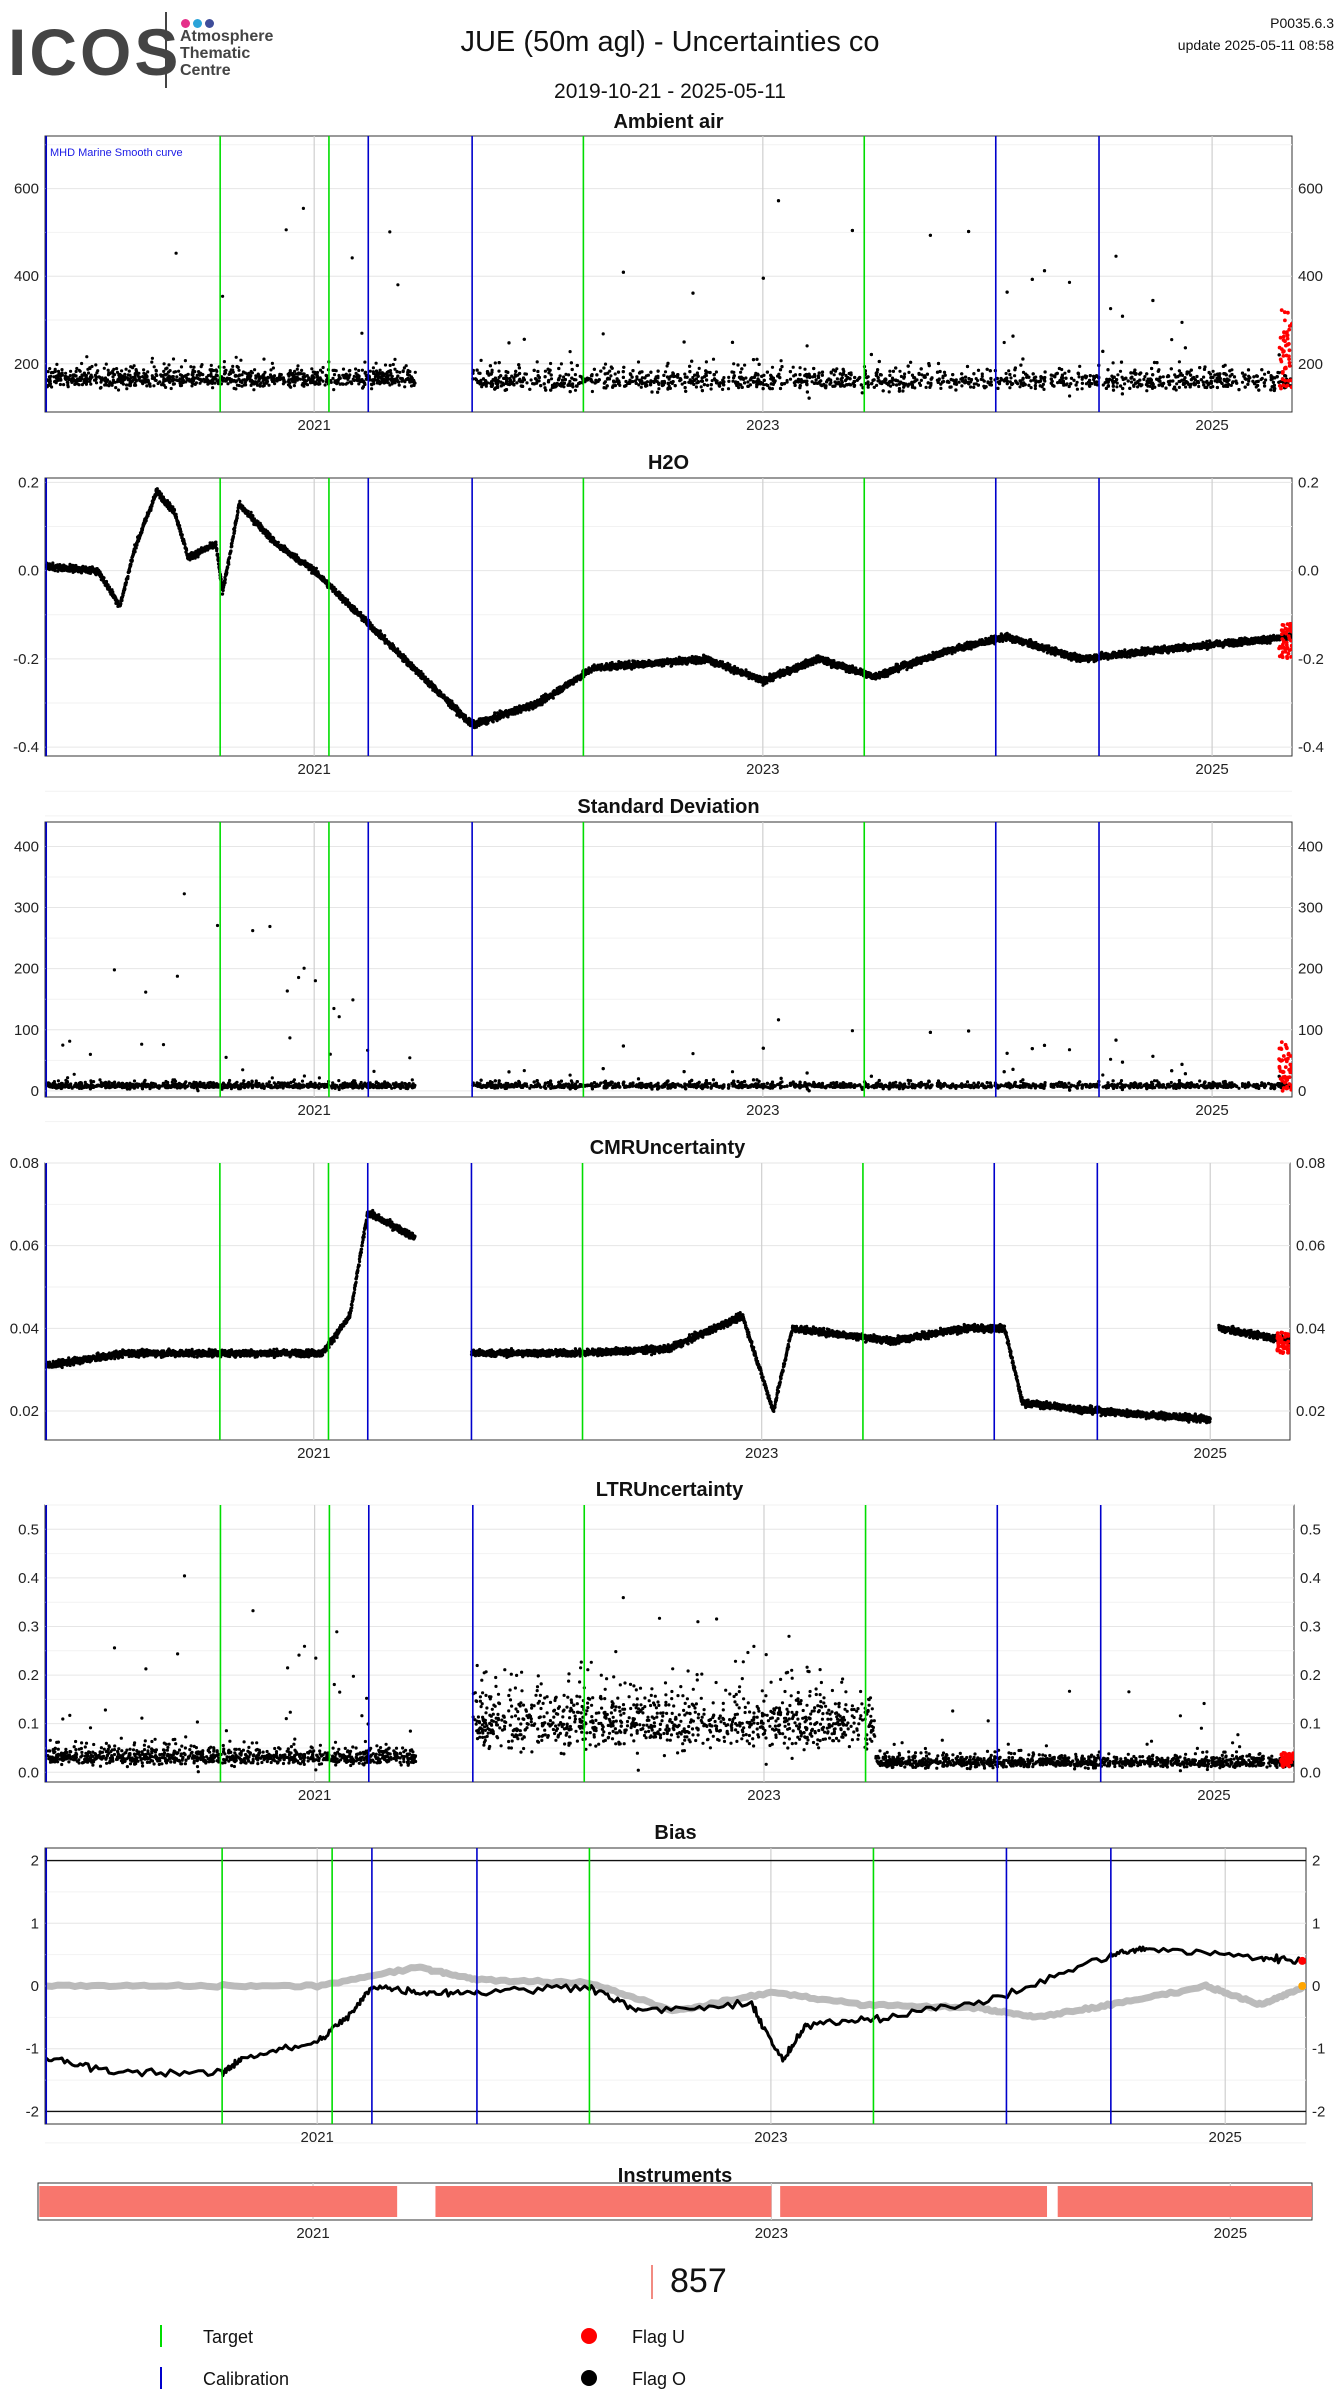 This screenshot has width=1340, height=2400. I want to click on chart-annotation: MHD Marine Smooth curve, so click(116, 153).